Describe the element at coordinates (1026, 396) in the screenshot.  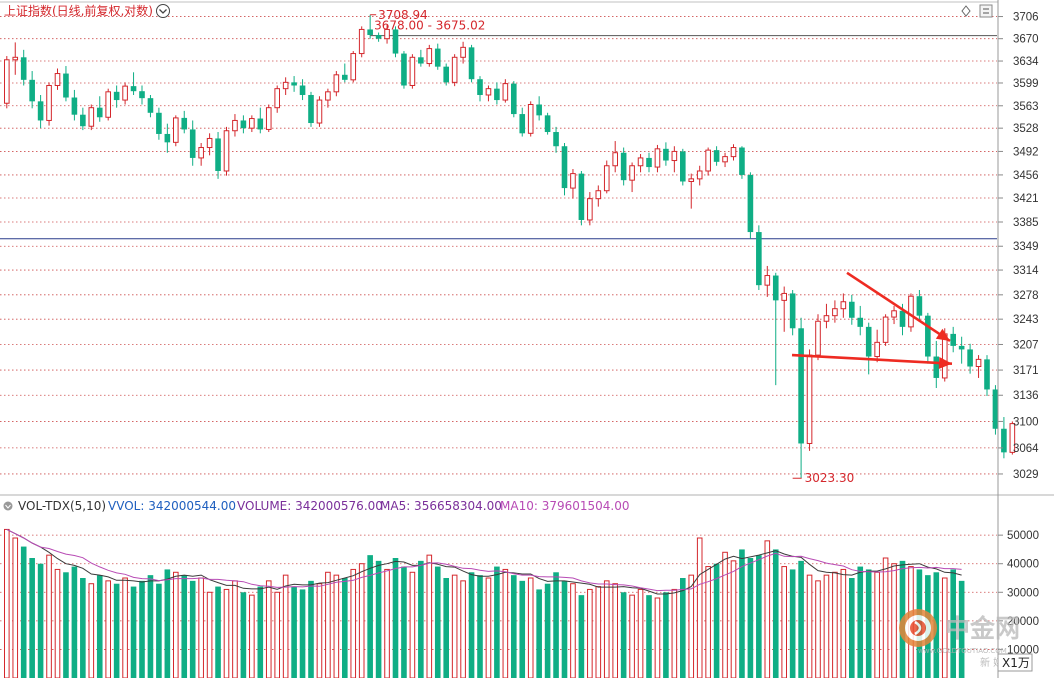
I see `price-tick-label: 3136` at that location.